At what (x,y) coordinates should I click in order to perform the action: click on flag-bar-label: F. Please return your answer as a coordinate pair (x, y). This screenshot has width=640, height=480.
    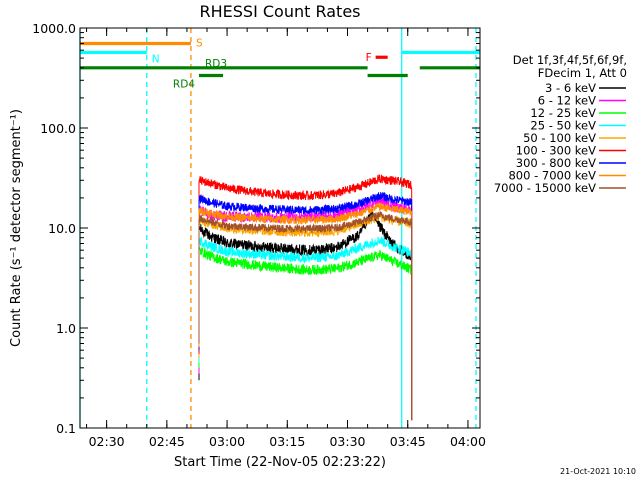
    Looking at the image, I should click on (369, 58).